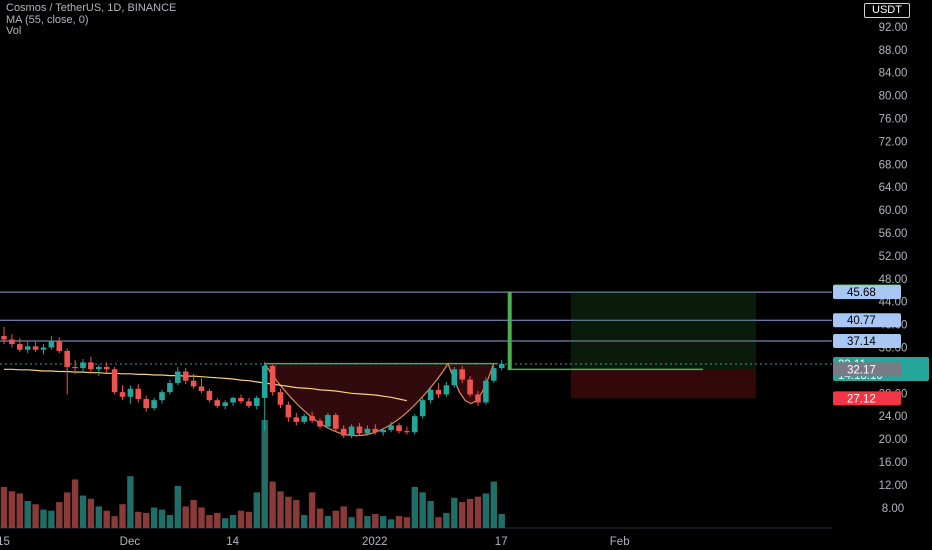 The width and height of the screenshot is (932, 550). What do you see at coordinates (861, 399) in the screenshot?
I see `stop-price-tag-text: 27.12` at bounding box center [861, 399].